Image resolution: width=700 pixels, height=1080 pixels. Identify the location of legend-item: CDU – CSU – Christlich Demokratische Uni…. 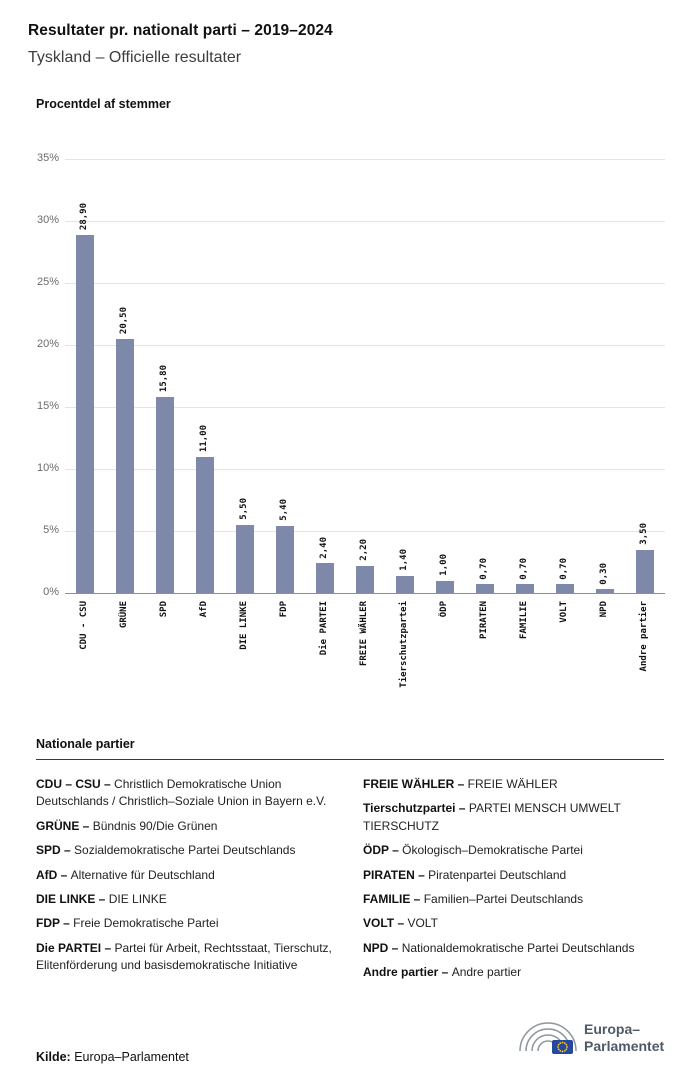
(186, 793).